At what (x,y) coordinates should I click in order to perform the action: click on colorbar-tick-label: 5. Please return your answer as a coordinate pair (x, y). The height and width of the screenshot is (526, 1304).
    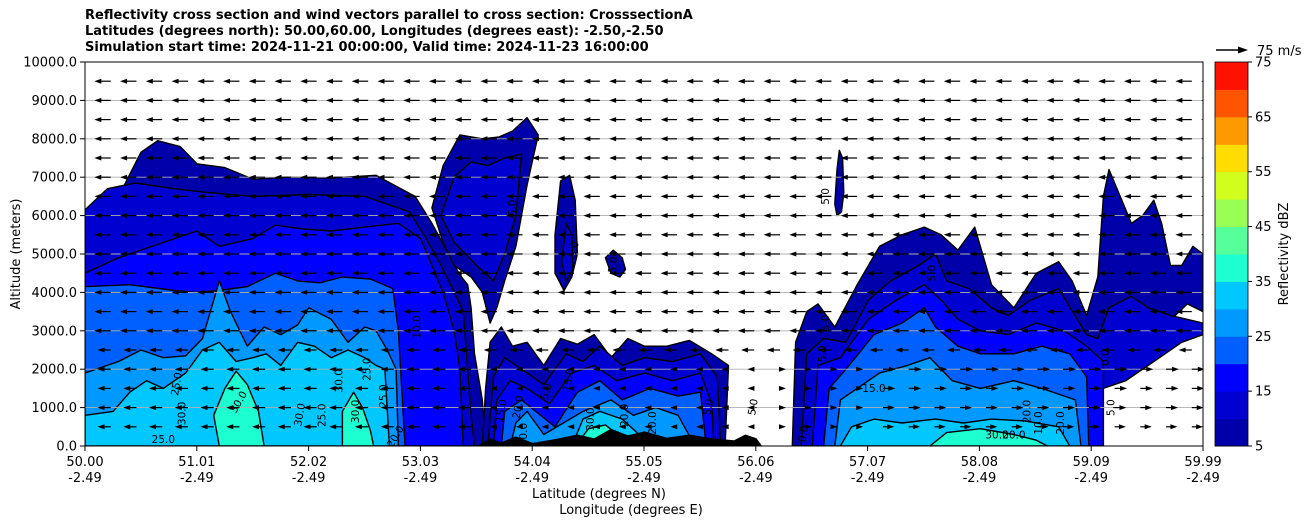
    Looking at the image, I should click on (1259, 447).